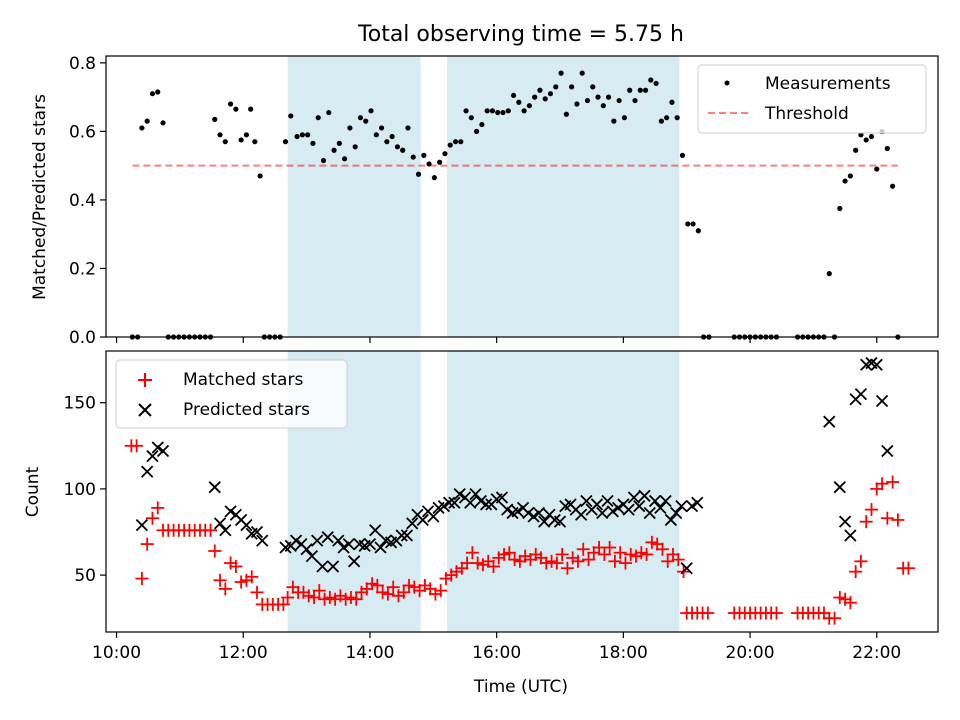  Describe the element at coordinates (496, 653) in the screenshot. I see `x-tick-label: 16:00` at that location.